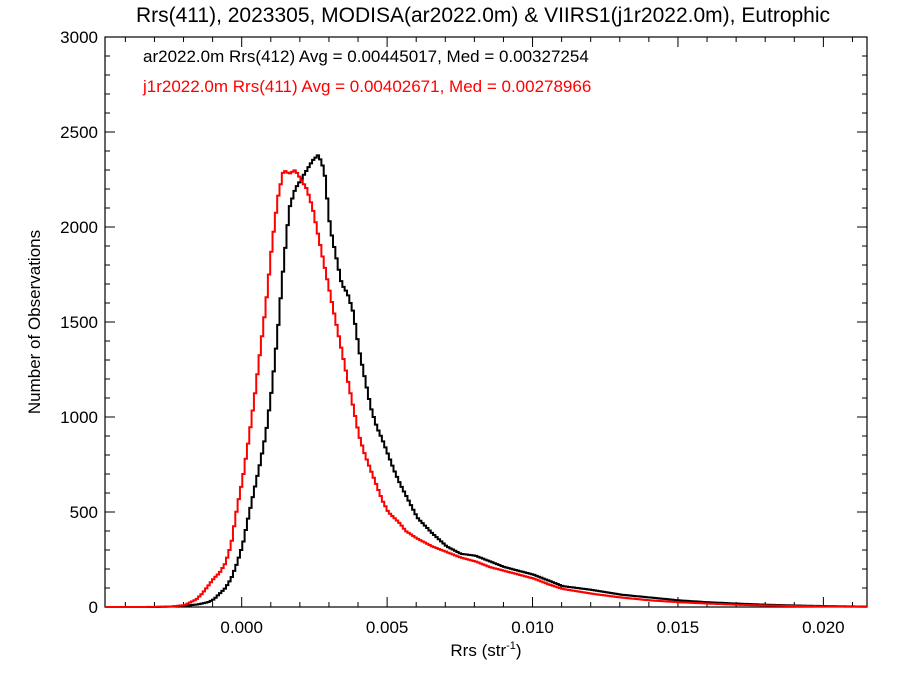 Image resolution: width=900 pixels, height=675 pixels. Describe the element at coordinates (823, 627) in the screenshot. I see `x-tick-label: 0.020` at that location.